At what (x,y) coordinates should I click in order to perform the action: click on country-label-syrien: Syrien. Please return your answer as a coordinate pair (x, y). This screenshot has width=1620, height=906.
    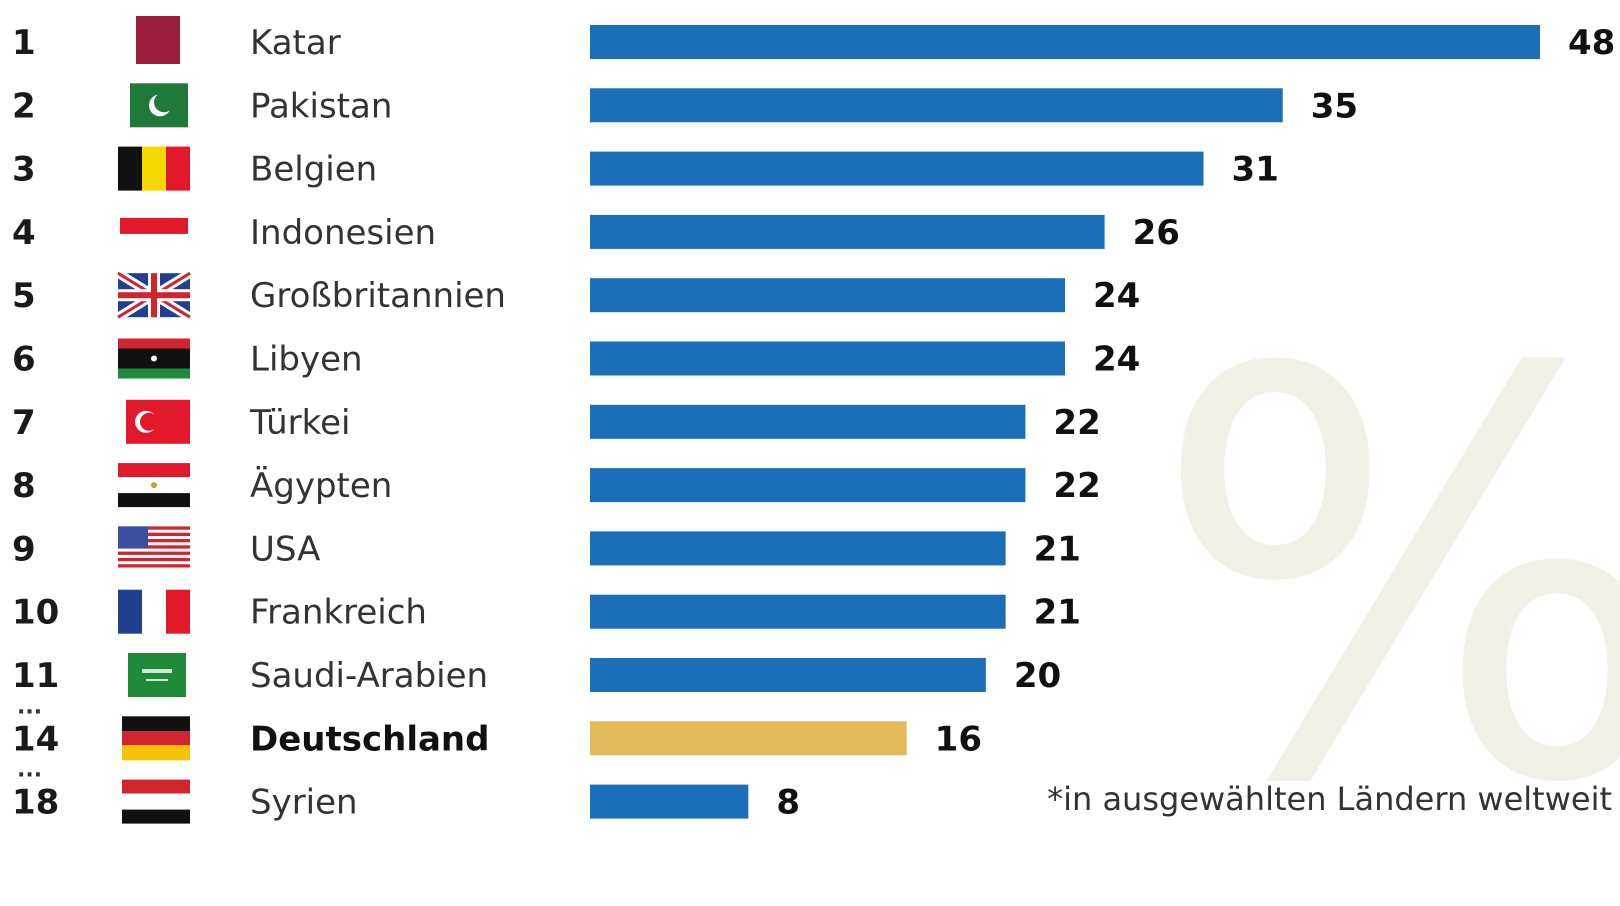
    Looking at the image, I should click on (304, 803).